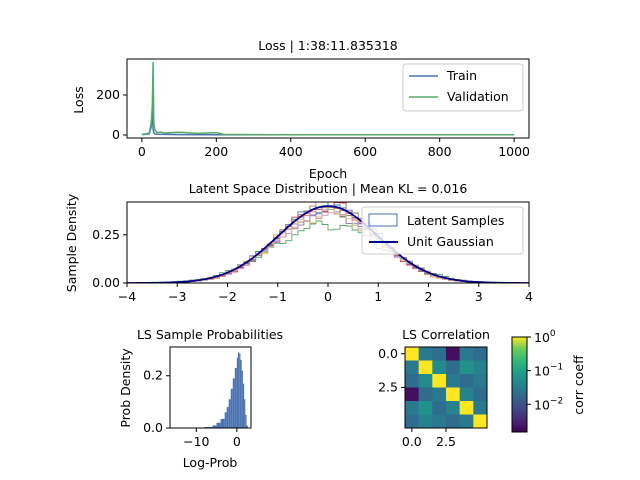 The height and width of the screenshot is (480, 640). I want to click on loss-xtick-label: 800, so click(440, 151).